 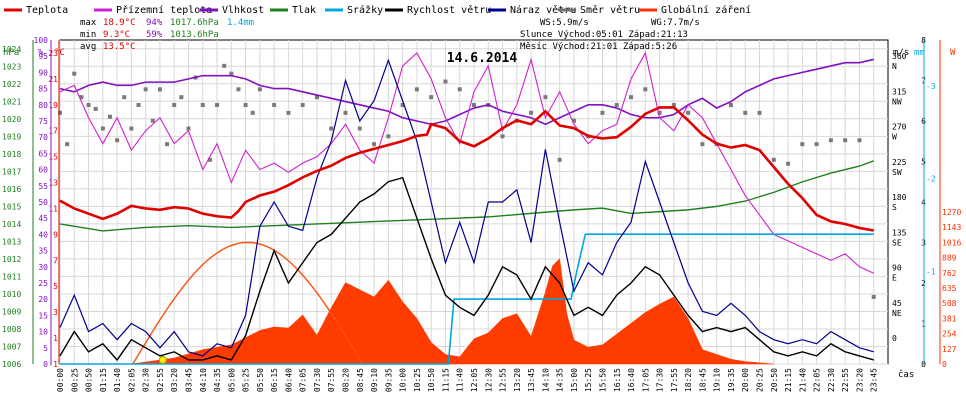 What do you see at coordinates (953, 53) in the screenshot?
I see `axis-unit-w: W` at bounding box center [953, 53].